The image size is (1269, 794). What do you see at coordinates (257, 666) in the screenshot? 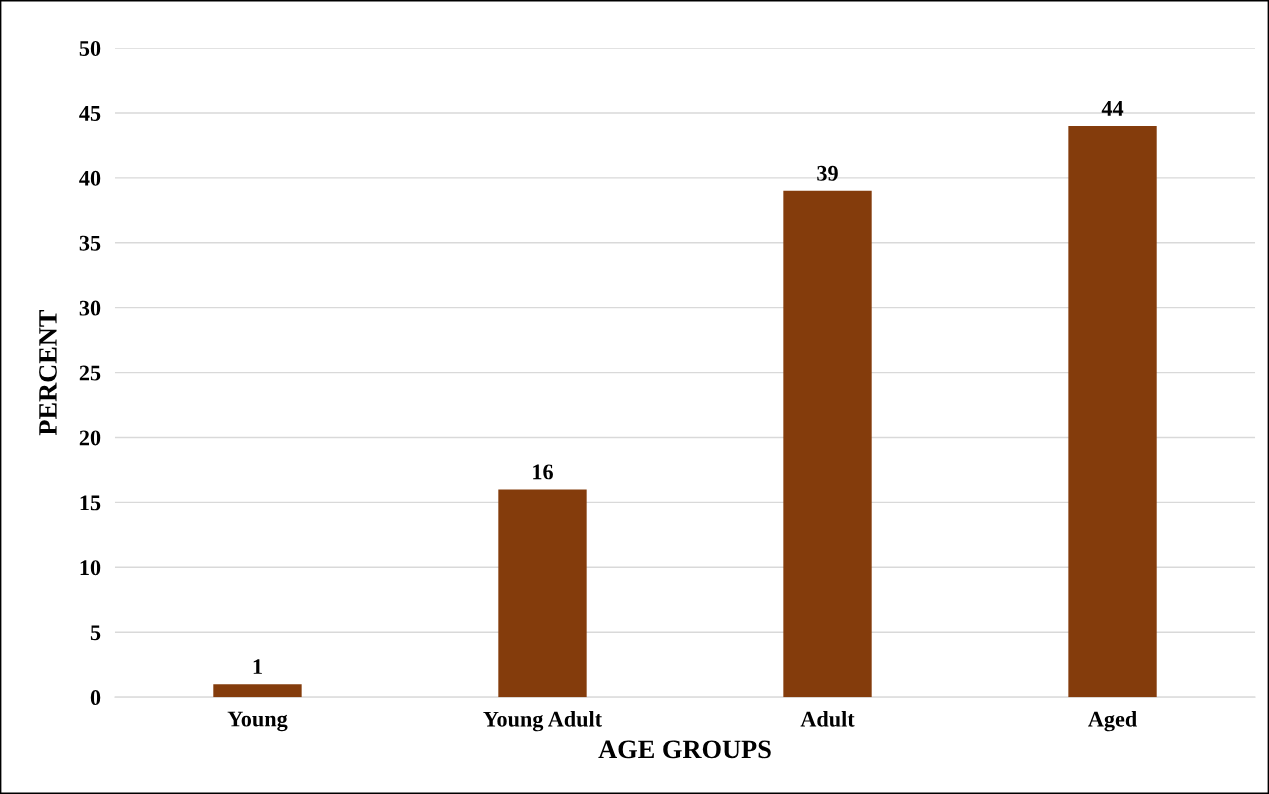
I see `data-label: 1` at bounding box center [257, 666].